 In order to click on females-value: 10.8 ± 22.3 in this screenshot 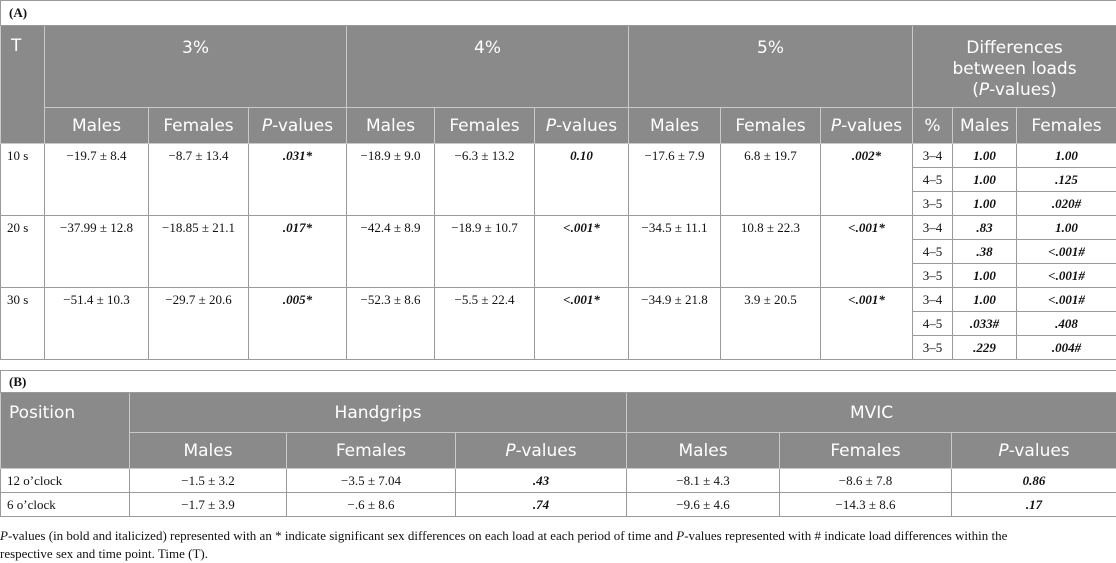, I will do `click(770, 251)`.